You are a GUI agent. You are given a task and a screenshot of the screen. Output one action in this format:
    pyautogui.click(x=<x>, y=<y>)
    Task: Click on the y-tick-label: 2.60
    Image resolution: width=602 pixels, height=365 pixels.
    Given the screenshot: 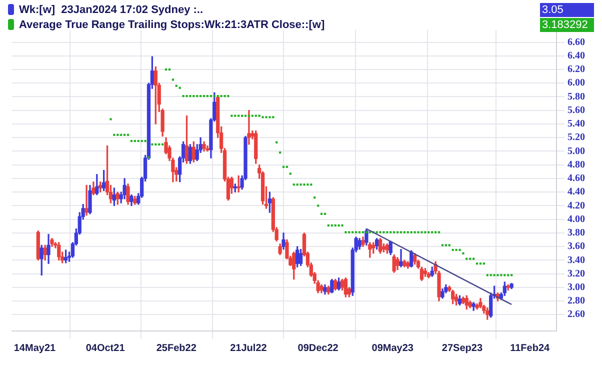 What is the action you would take?
    pyautogui.click(x=576, y=314)
    